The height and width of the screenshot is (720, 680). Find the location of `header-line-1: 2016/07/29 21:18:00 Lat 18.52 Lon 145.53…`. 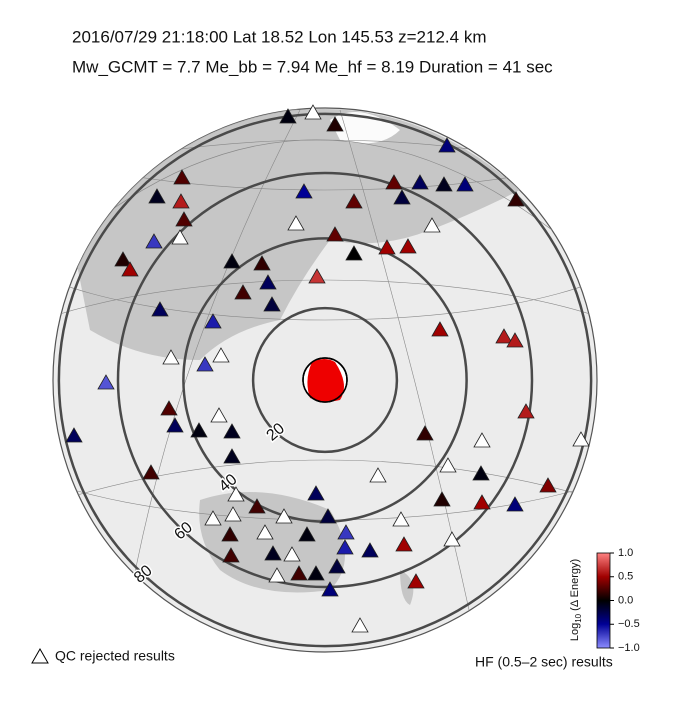

header-line-1: 2016/07/29 21:18:00 Lat 18.52 Lon 145.53… is located at coordinates (279, 36).